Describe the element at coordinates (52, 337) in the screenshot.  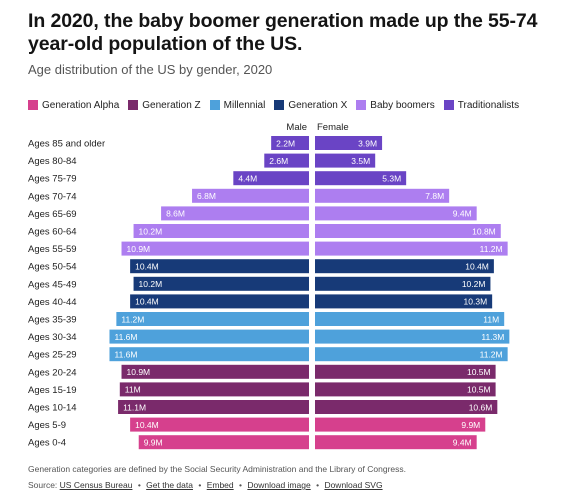
I see `age-group-label: Ages 30-34` at that location.